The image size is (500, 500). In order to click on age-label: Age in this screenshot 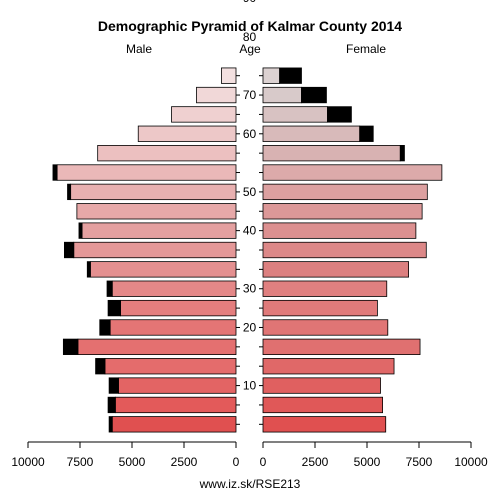, I will do `click(250, 49)`.